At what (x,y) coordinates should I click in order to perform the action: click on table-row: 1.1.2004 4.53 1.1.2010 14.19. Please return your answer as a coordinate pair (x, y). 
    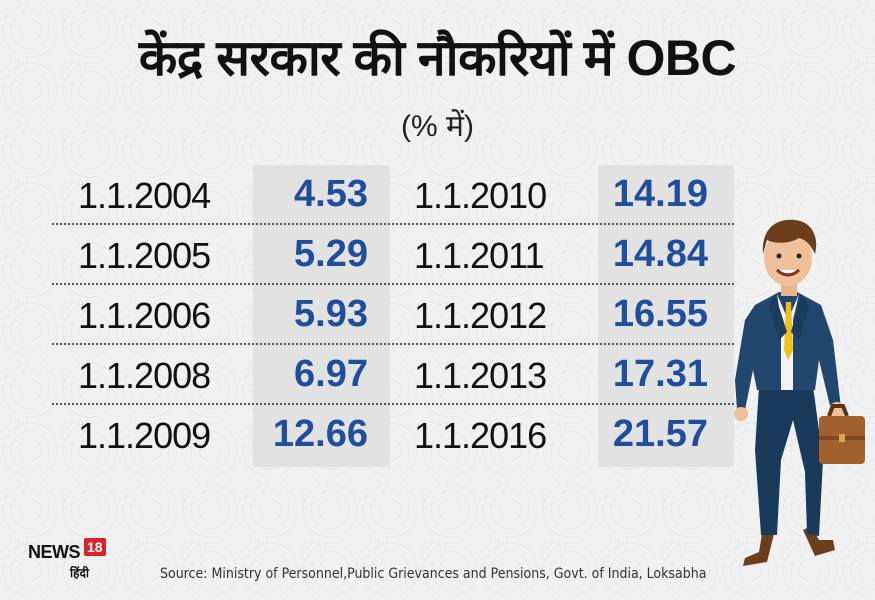
    Looking at the image, I should click on (393, 195).